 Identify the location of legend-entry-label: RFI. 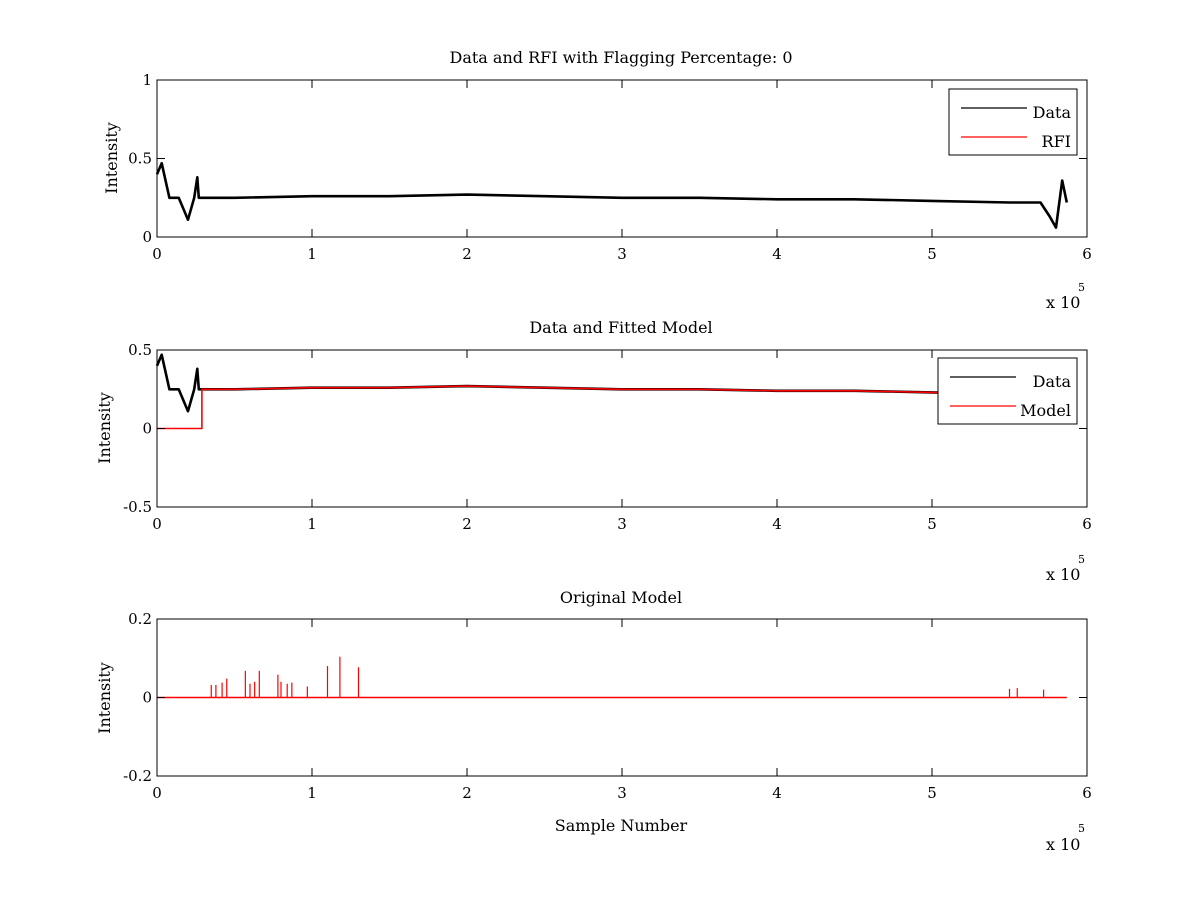
(1056, 141).